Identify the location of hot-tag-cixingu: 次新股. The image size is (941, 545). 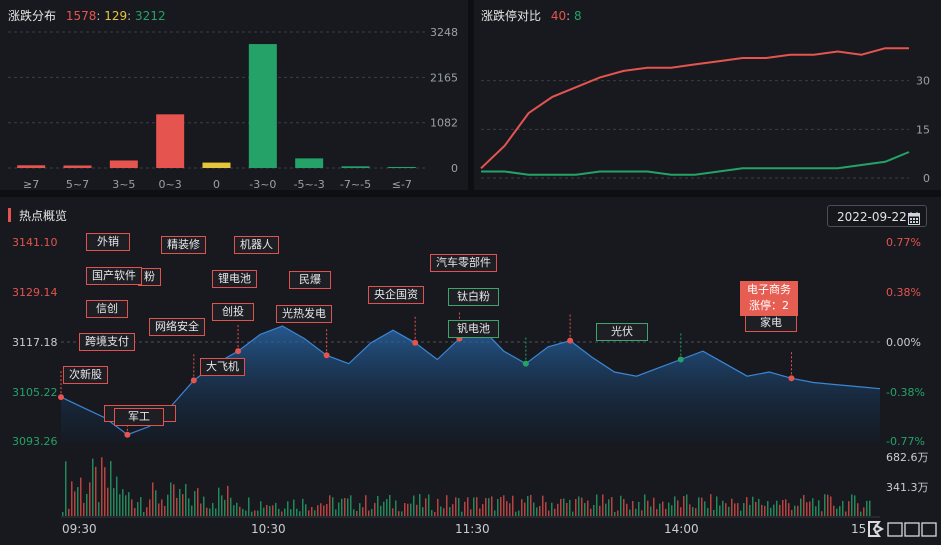
(85, 375).